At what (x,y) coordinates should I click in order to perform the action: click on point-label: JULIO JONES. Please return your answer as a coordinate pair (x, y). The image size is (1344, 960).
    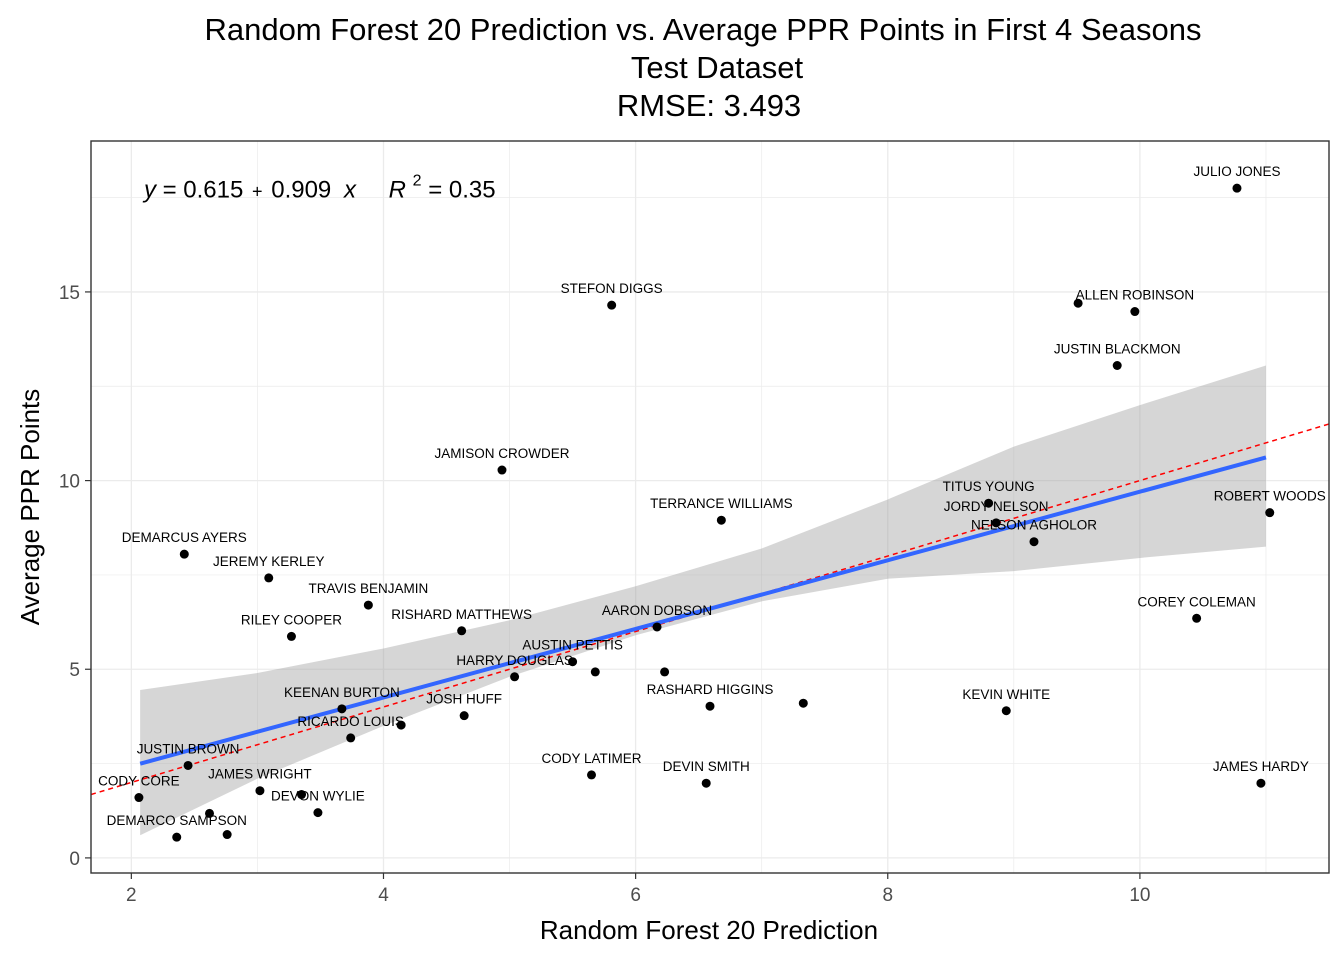
    Looking at the image, I should click on (1236, 171).